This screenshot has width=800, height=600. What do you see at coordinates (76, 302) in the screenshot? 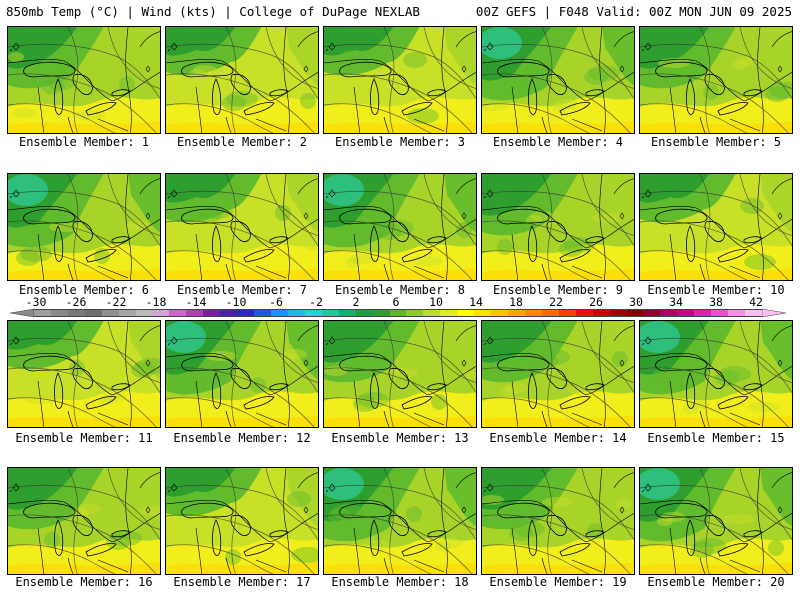
I see `colorbar-tick-label: -26` at bounding box center [76, 302].